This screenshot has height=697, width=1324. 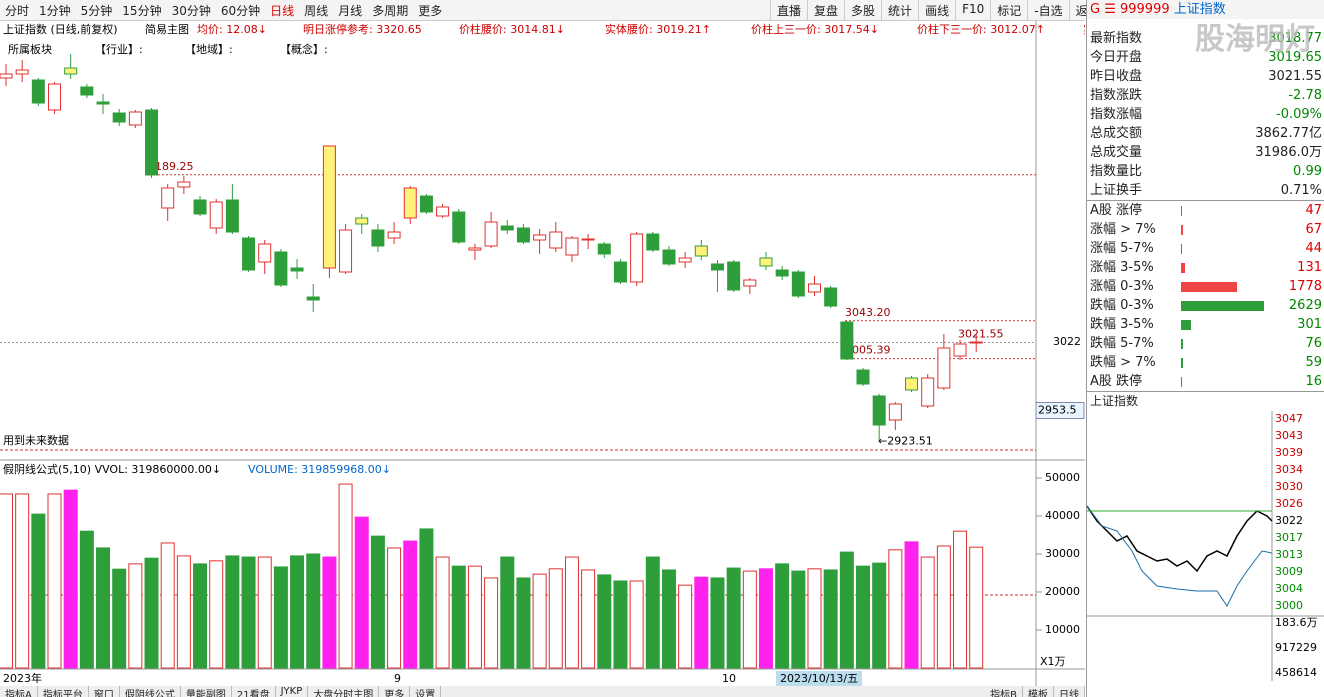 I want to click on mini-tick: 3009, so click(x=1289, y=571).